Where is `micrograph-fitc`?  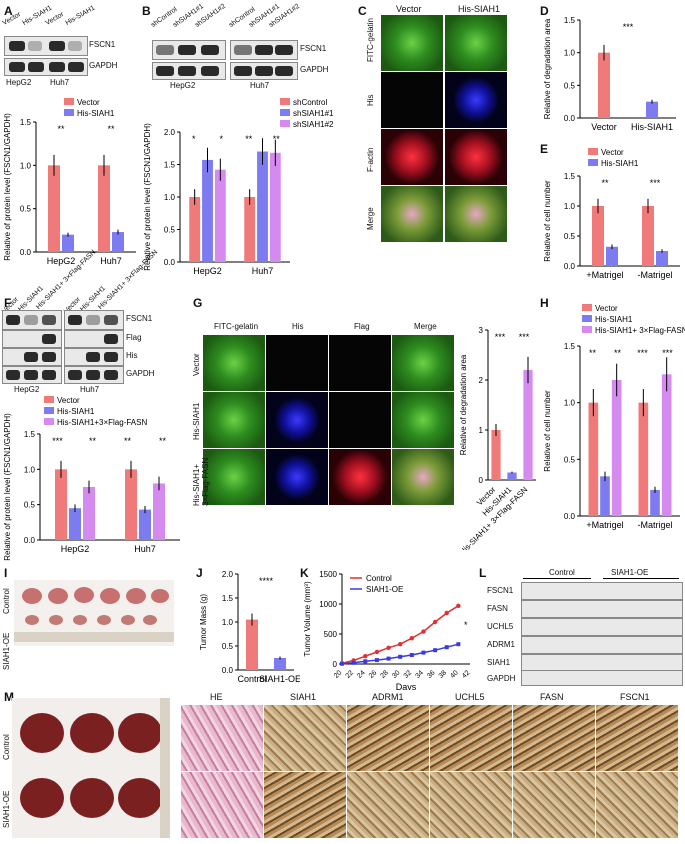
micrograph-fitc is located at coordinates (234, 477).